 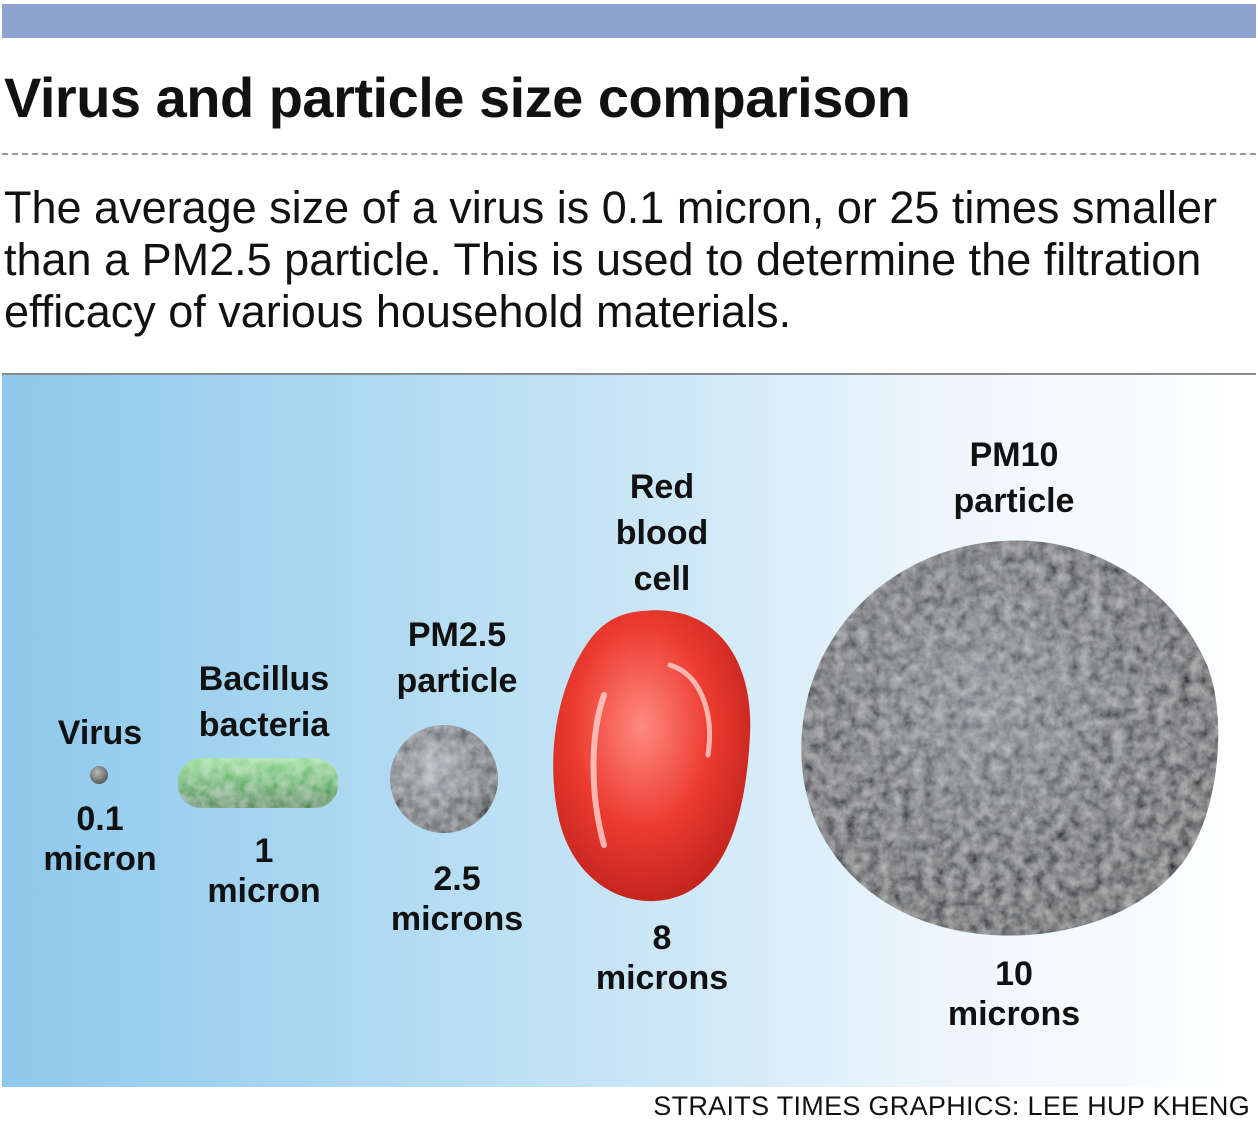 I want to click on bacteria-icon, so click(x=258, y=783).